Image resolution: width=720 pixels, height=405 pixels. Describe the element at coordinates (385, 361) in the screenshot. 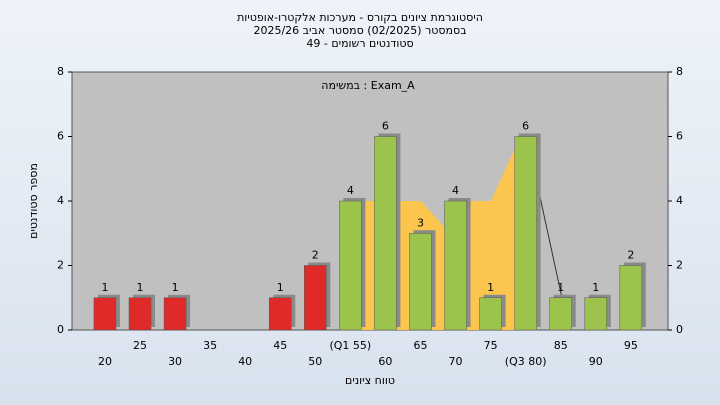

I see `x-tick-label: 60` at that location.